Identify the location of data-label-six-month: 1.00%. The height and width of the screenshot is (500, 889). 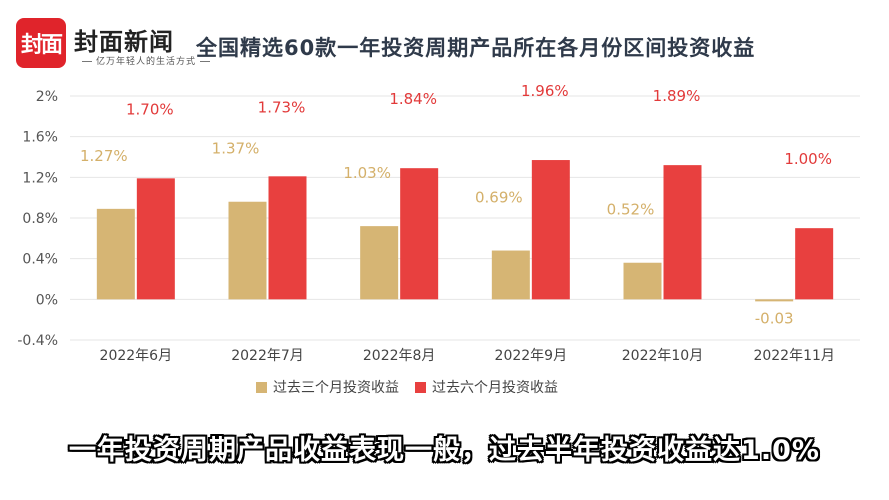
(808, 159).